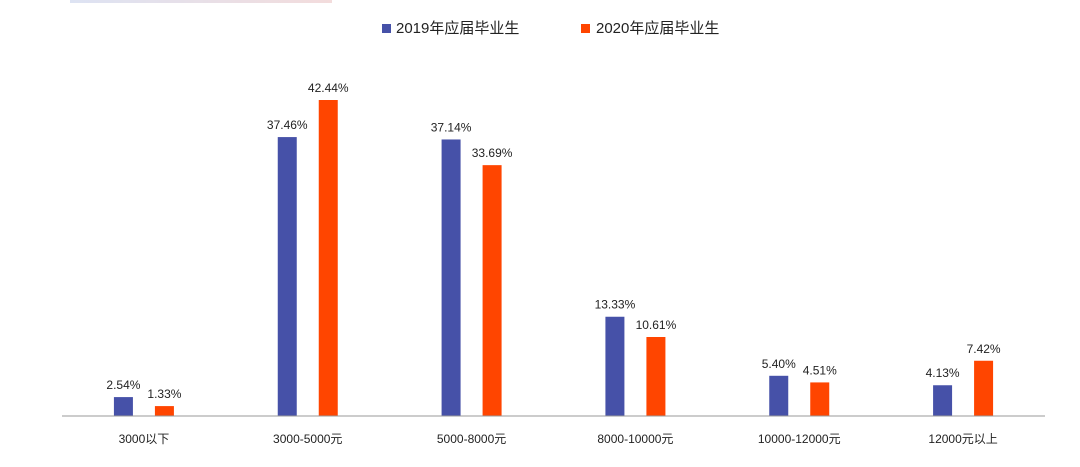  Describe the element at coordinates (656, 376) in the screenshot. I see `bar-s1-c3` at that location.